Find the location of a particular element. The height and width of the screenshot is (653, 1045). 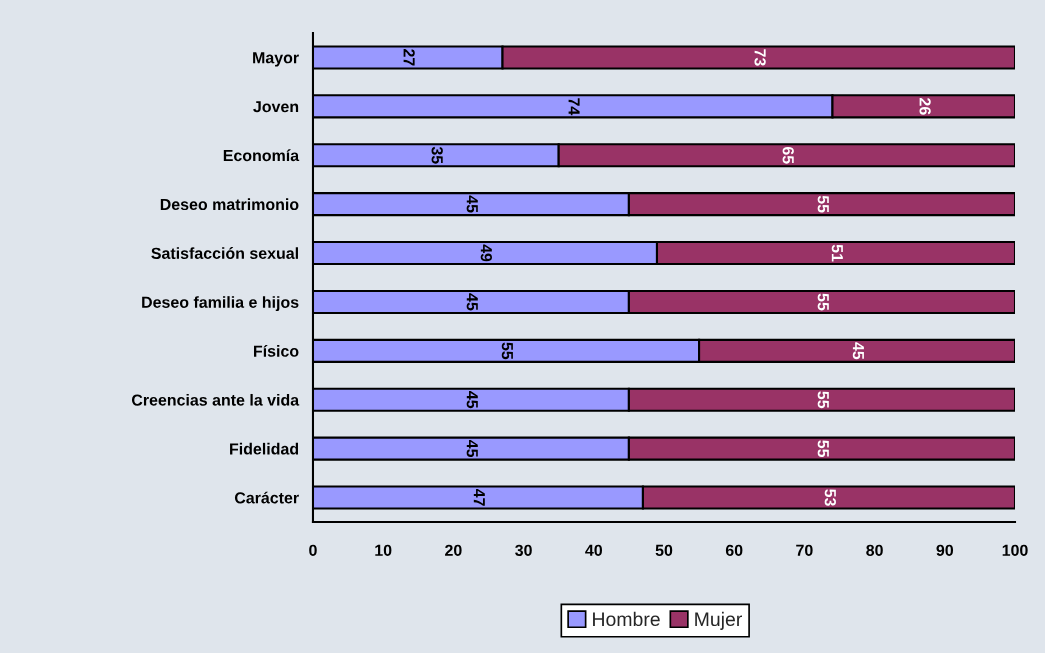

y-tick-label: Economía is located at coordinates (261, 155).